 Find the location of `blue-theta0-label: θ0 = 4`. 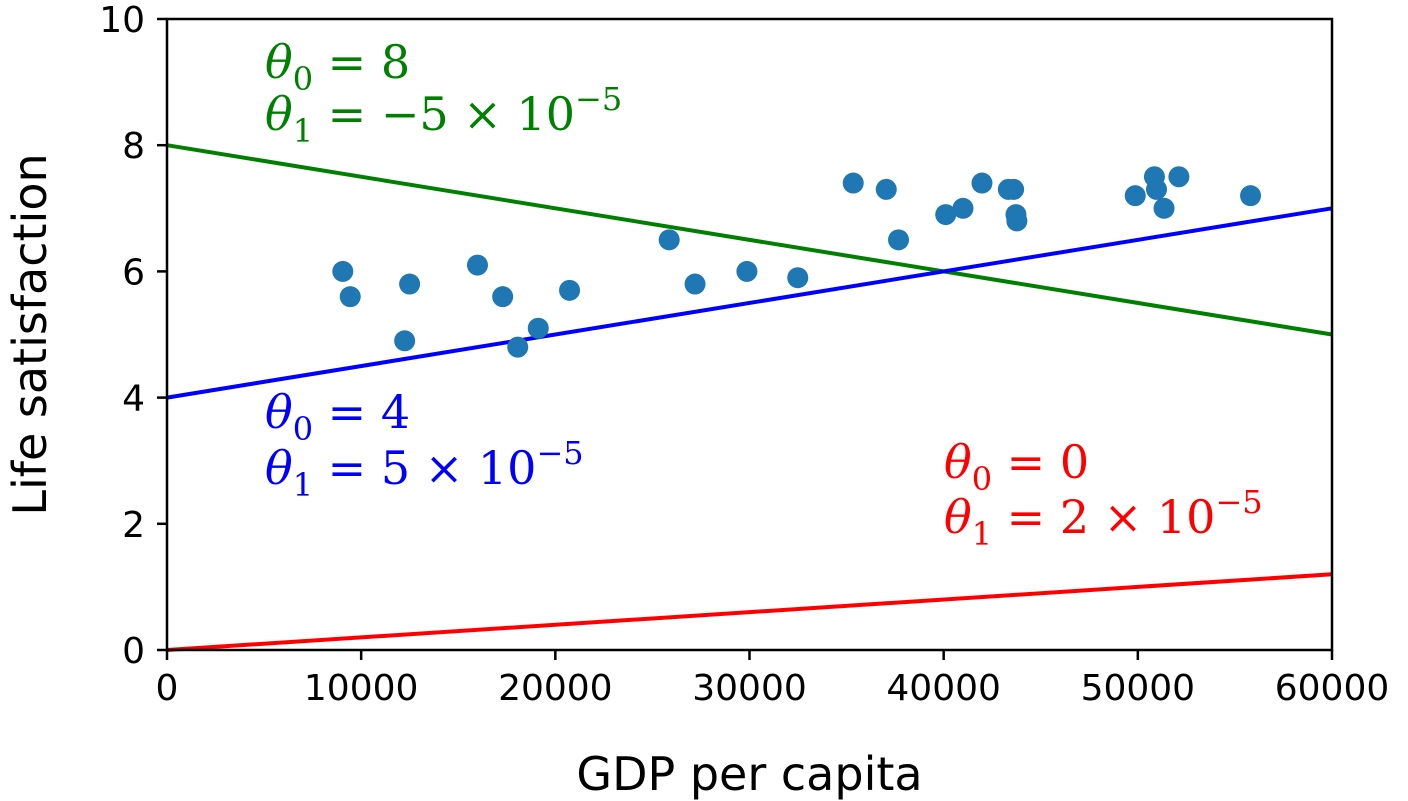

blue-theta0-label: θ0 = 4 is located at coordinates (337, 416).